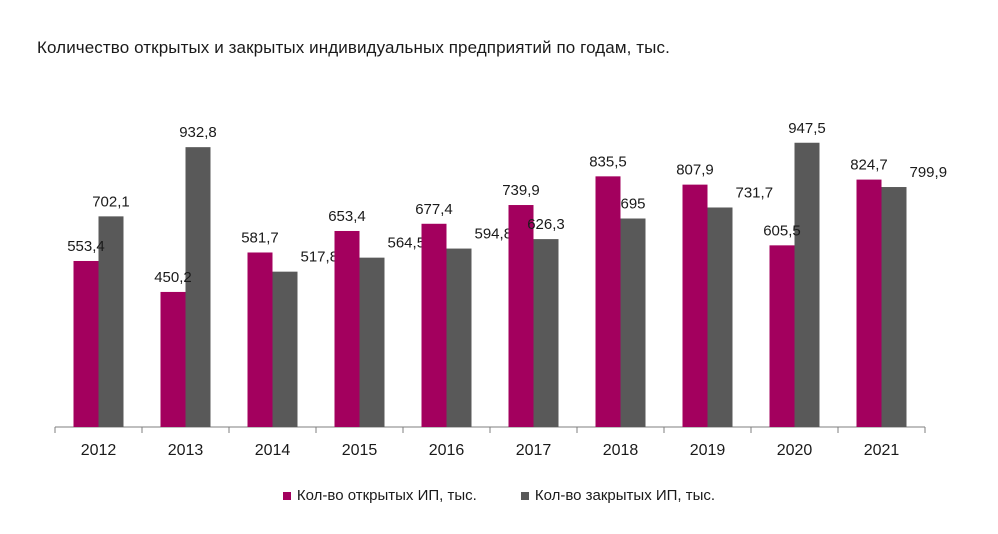 The width and height of the screenshot is (998, 534). Describe the element at coordinates (286, 495) in the screenshot. I see `legend-swatch-opened` at that location.